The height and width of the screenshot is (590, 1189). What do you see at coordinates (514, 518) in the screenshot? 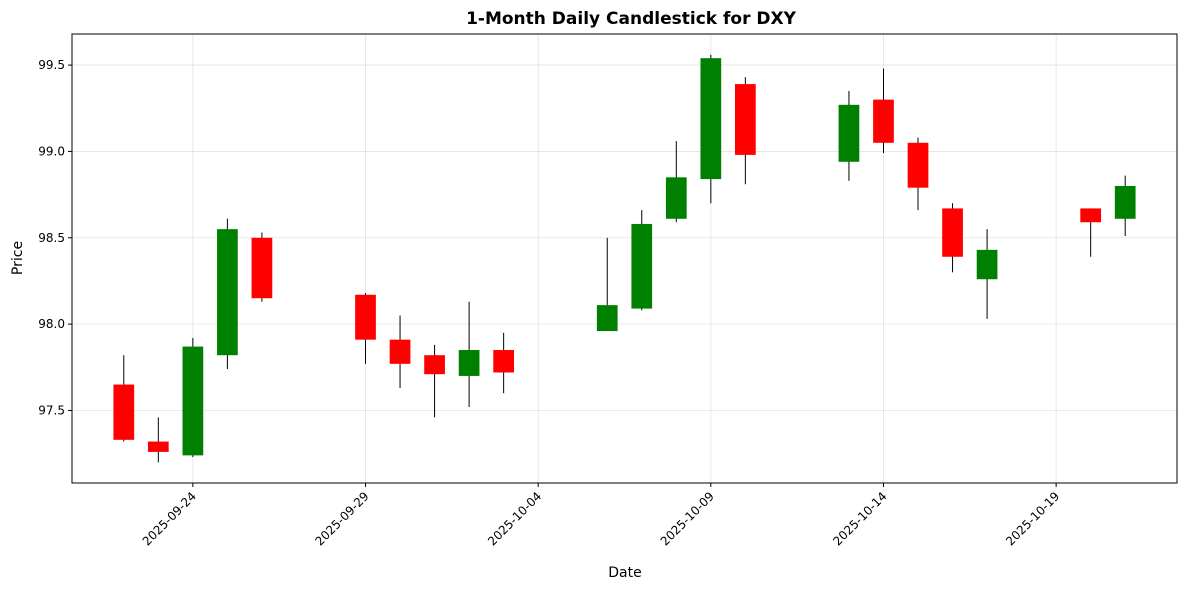
I see `x-tick-label: 2025-10-04` at bounding box center [514, 518].